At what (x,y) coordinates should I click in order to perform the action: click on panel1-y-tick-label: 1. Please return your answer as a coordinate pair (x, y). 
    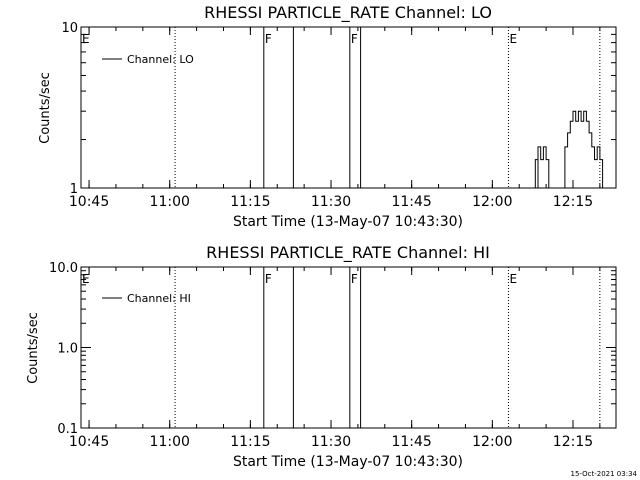
    Looking at the image, I should click on (74, 189).